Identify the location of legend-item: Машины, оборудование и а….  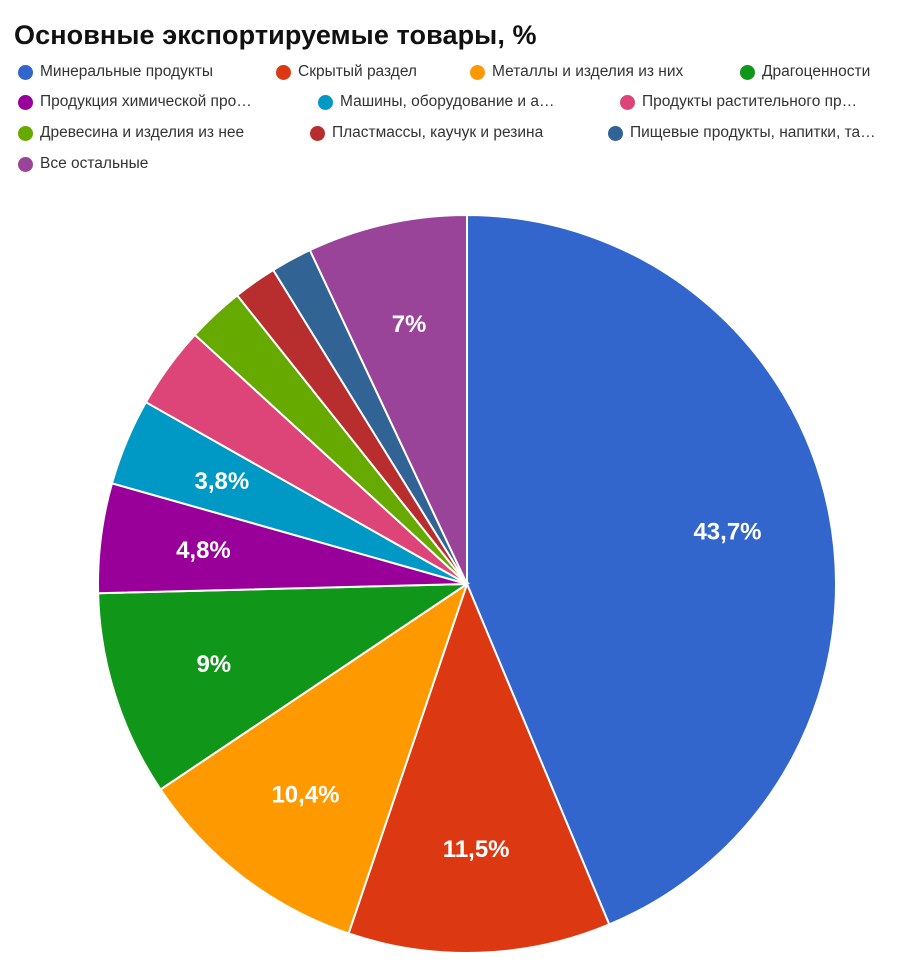
(436, 102).